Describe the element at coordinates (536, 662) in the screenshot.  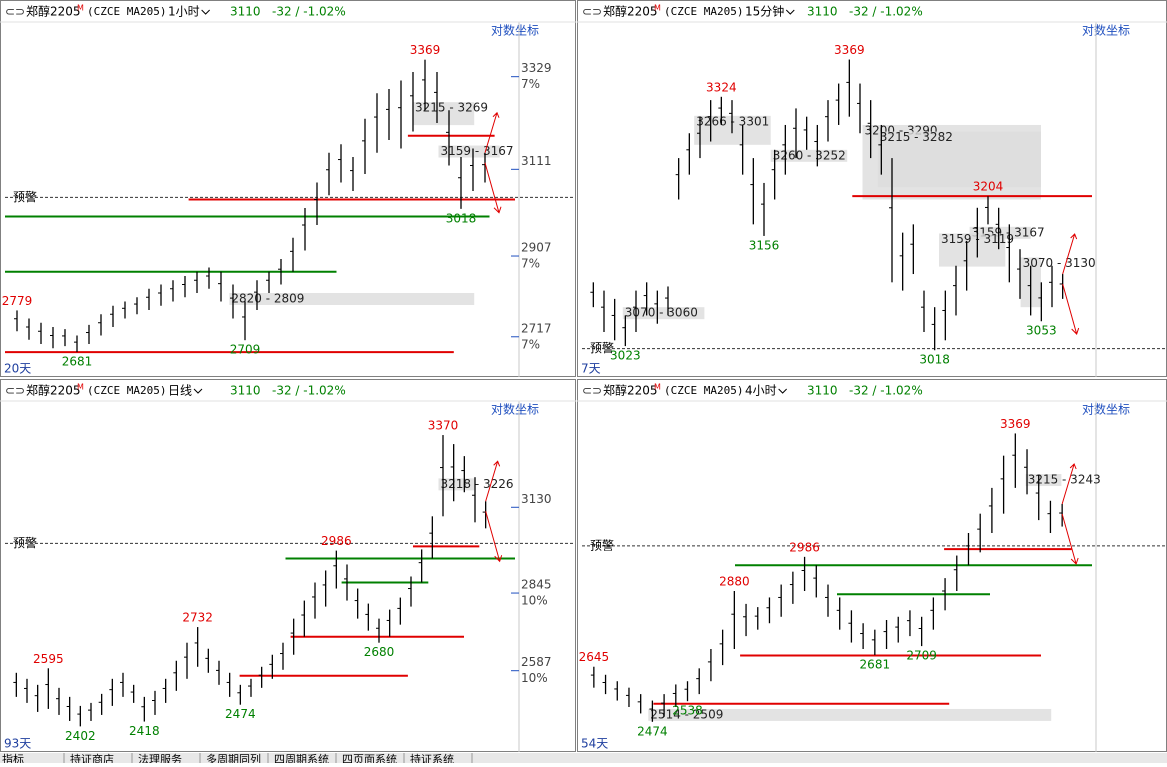
I see `y-tick-label: 2587` at that location.